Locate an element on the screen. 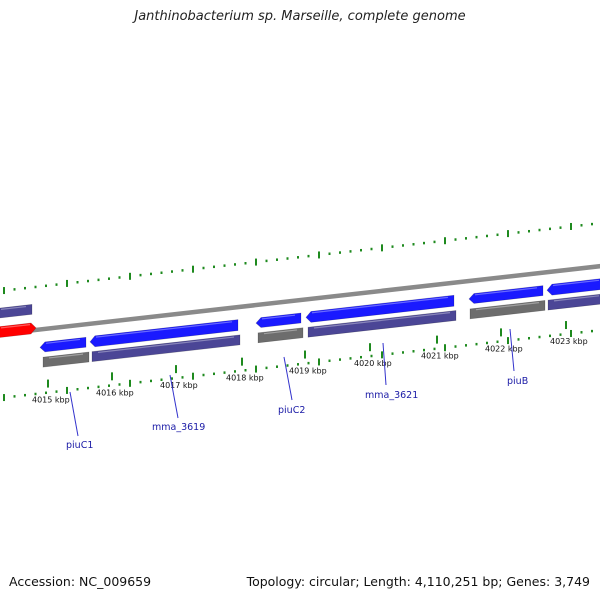 The image size is (600, 600). accession-footer: Accession: NC_009659 is located at coordinates (80, 581).